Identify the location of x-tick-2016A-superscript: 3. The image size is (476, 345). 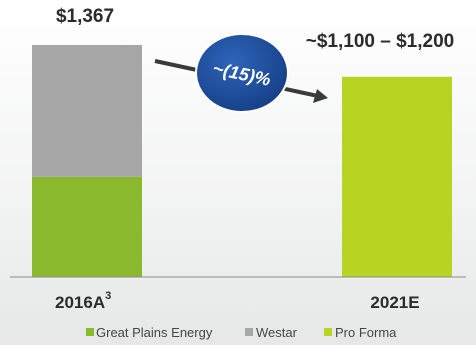
(108, 296).